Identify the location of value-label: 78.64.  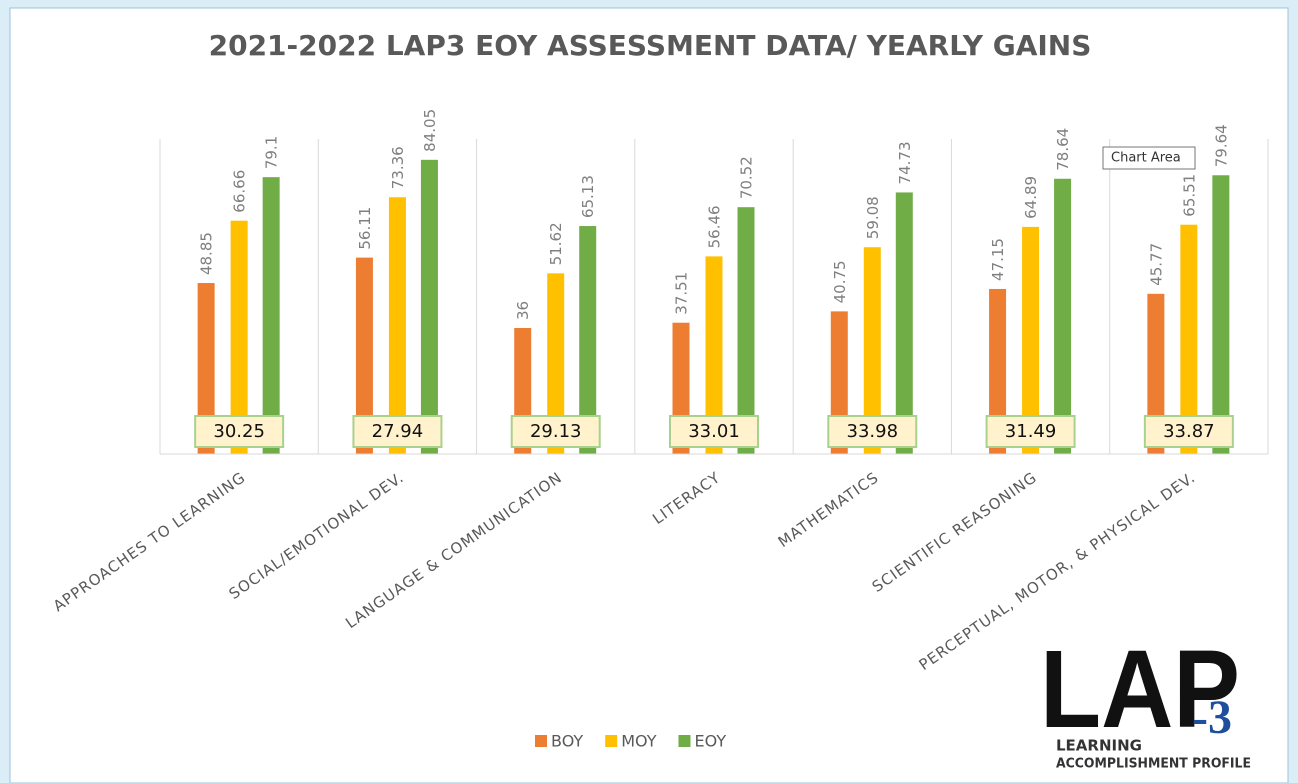
(1063, 149).